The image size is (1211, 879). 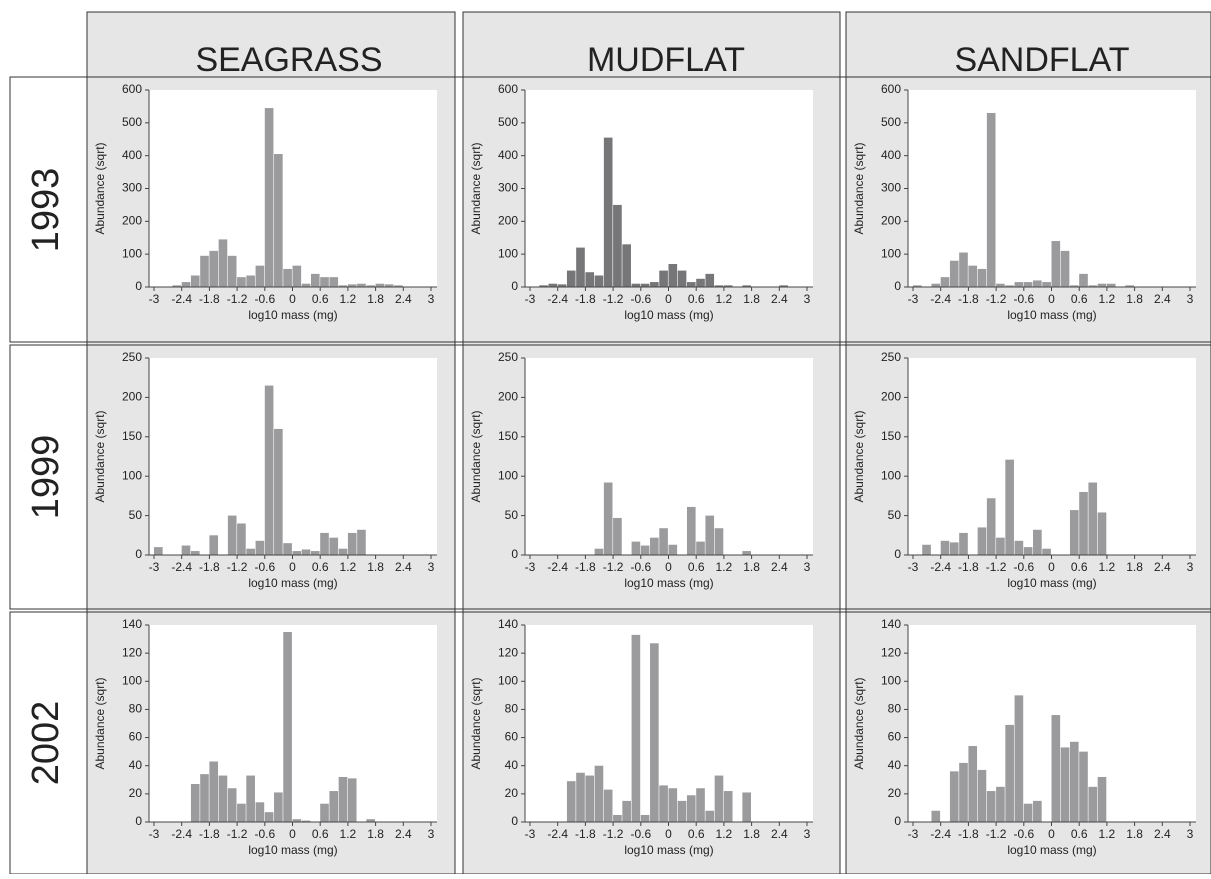 I want to click on x-axis-label: log10 mass (mg), so click(x=292, y=583).